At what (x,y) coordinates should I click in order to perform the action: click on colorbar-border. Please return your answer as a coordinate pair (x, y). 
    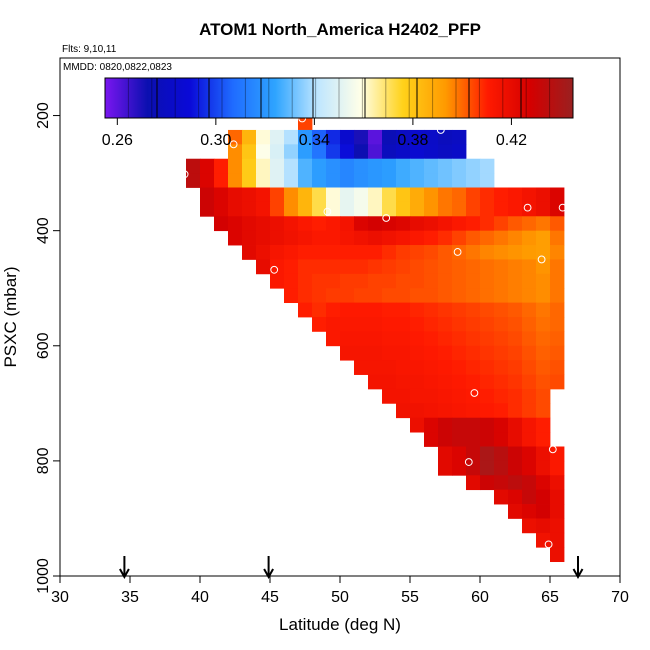
    Looking at the image, I should click on (339, 98).